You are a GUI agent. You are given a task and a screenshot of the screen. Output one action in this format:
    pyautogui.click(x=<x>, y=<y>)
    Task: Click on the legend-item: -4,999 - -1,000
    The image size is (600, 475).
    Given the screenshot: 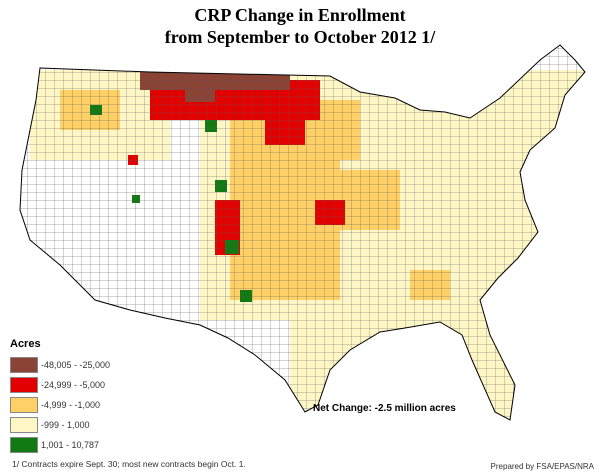 What is the action you would take?
    pyautogui.click(x=60, y=405)
    